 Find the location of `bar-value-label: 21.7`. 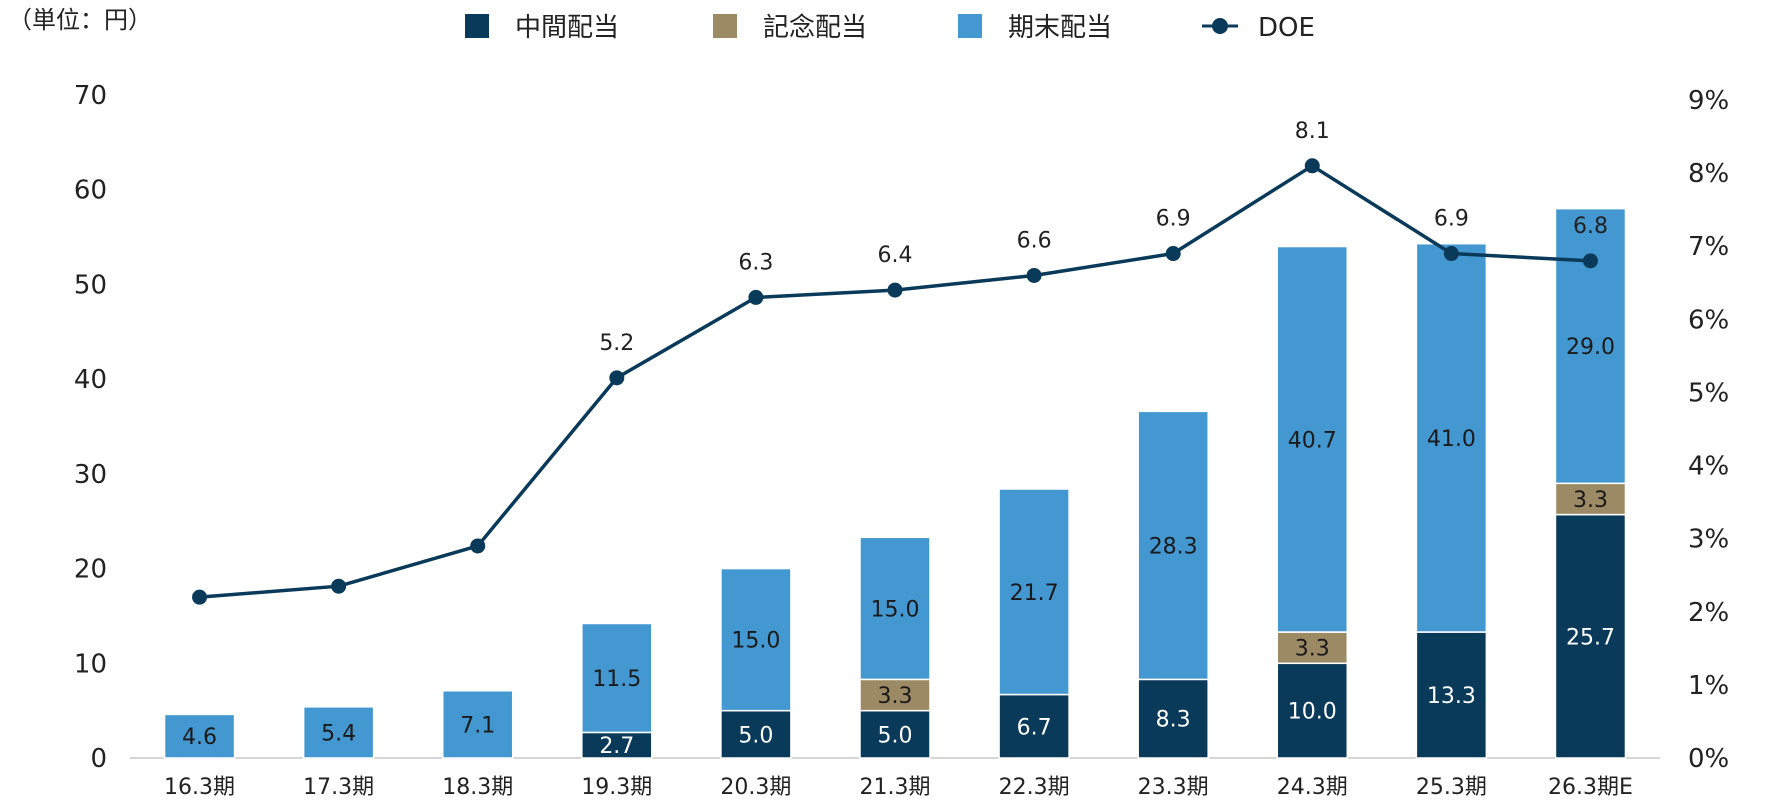

bar-value-label: 21.7 is located at coordinates (1034, 593).